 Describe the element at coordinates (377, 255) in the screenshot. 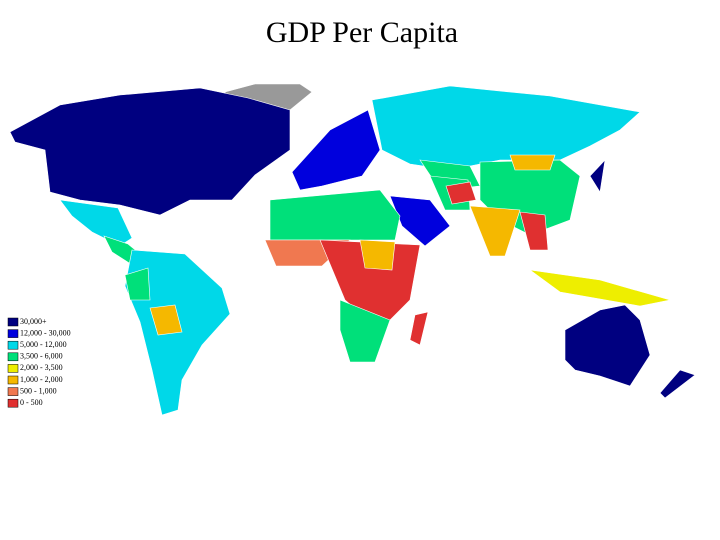

I see `east-africa` at that location.